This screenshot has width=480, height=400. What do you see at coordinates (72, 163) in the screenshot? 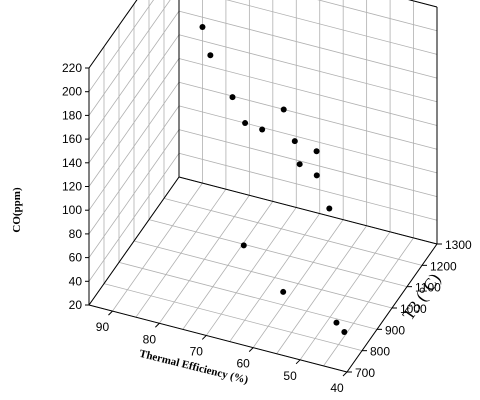
I see `z-tick-label: 140` at bounding box center [72, 163].